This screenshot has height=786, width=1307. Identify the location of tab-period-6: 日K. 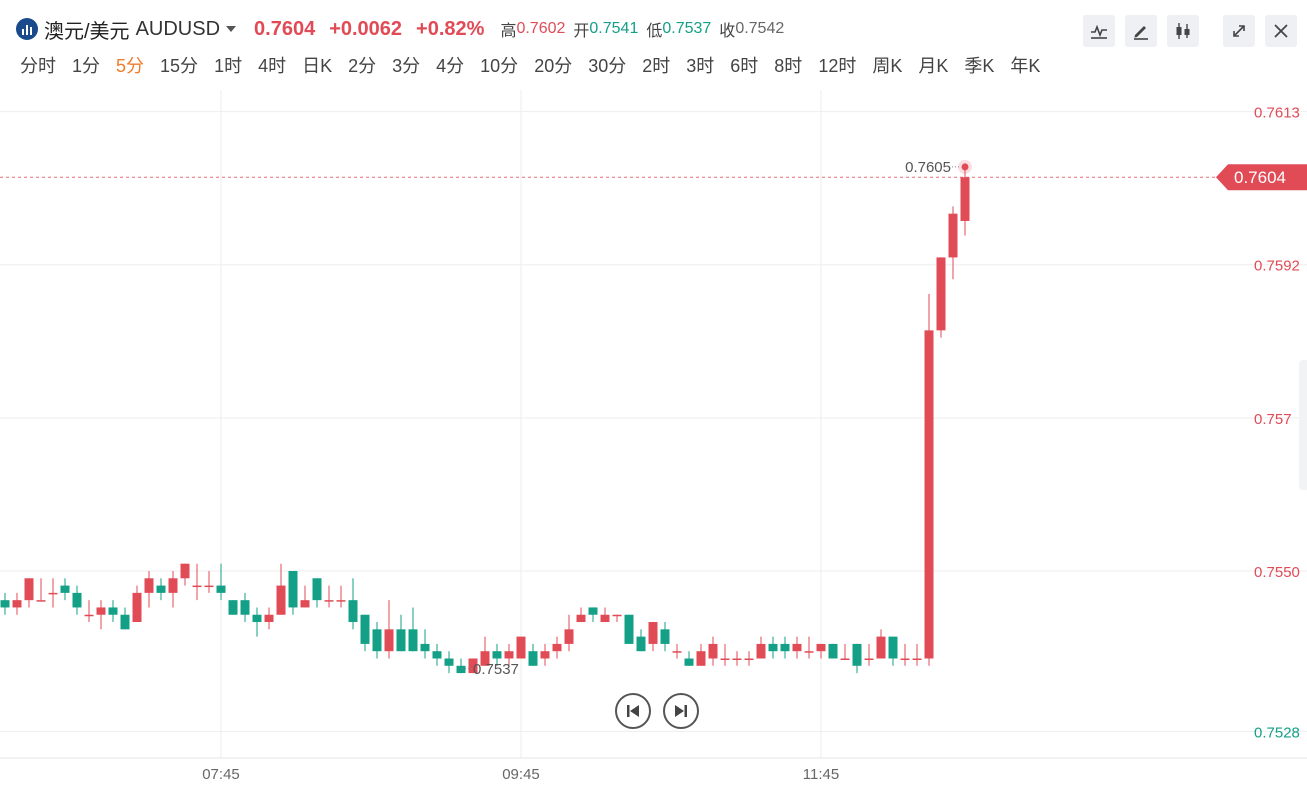
(317, 66).